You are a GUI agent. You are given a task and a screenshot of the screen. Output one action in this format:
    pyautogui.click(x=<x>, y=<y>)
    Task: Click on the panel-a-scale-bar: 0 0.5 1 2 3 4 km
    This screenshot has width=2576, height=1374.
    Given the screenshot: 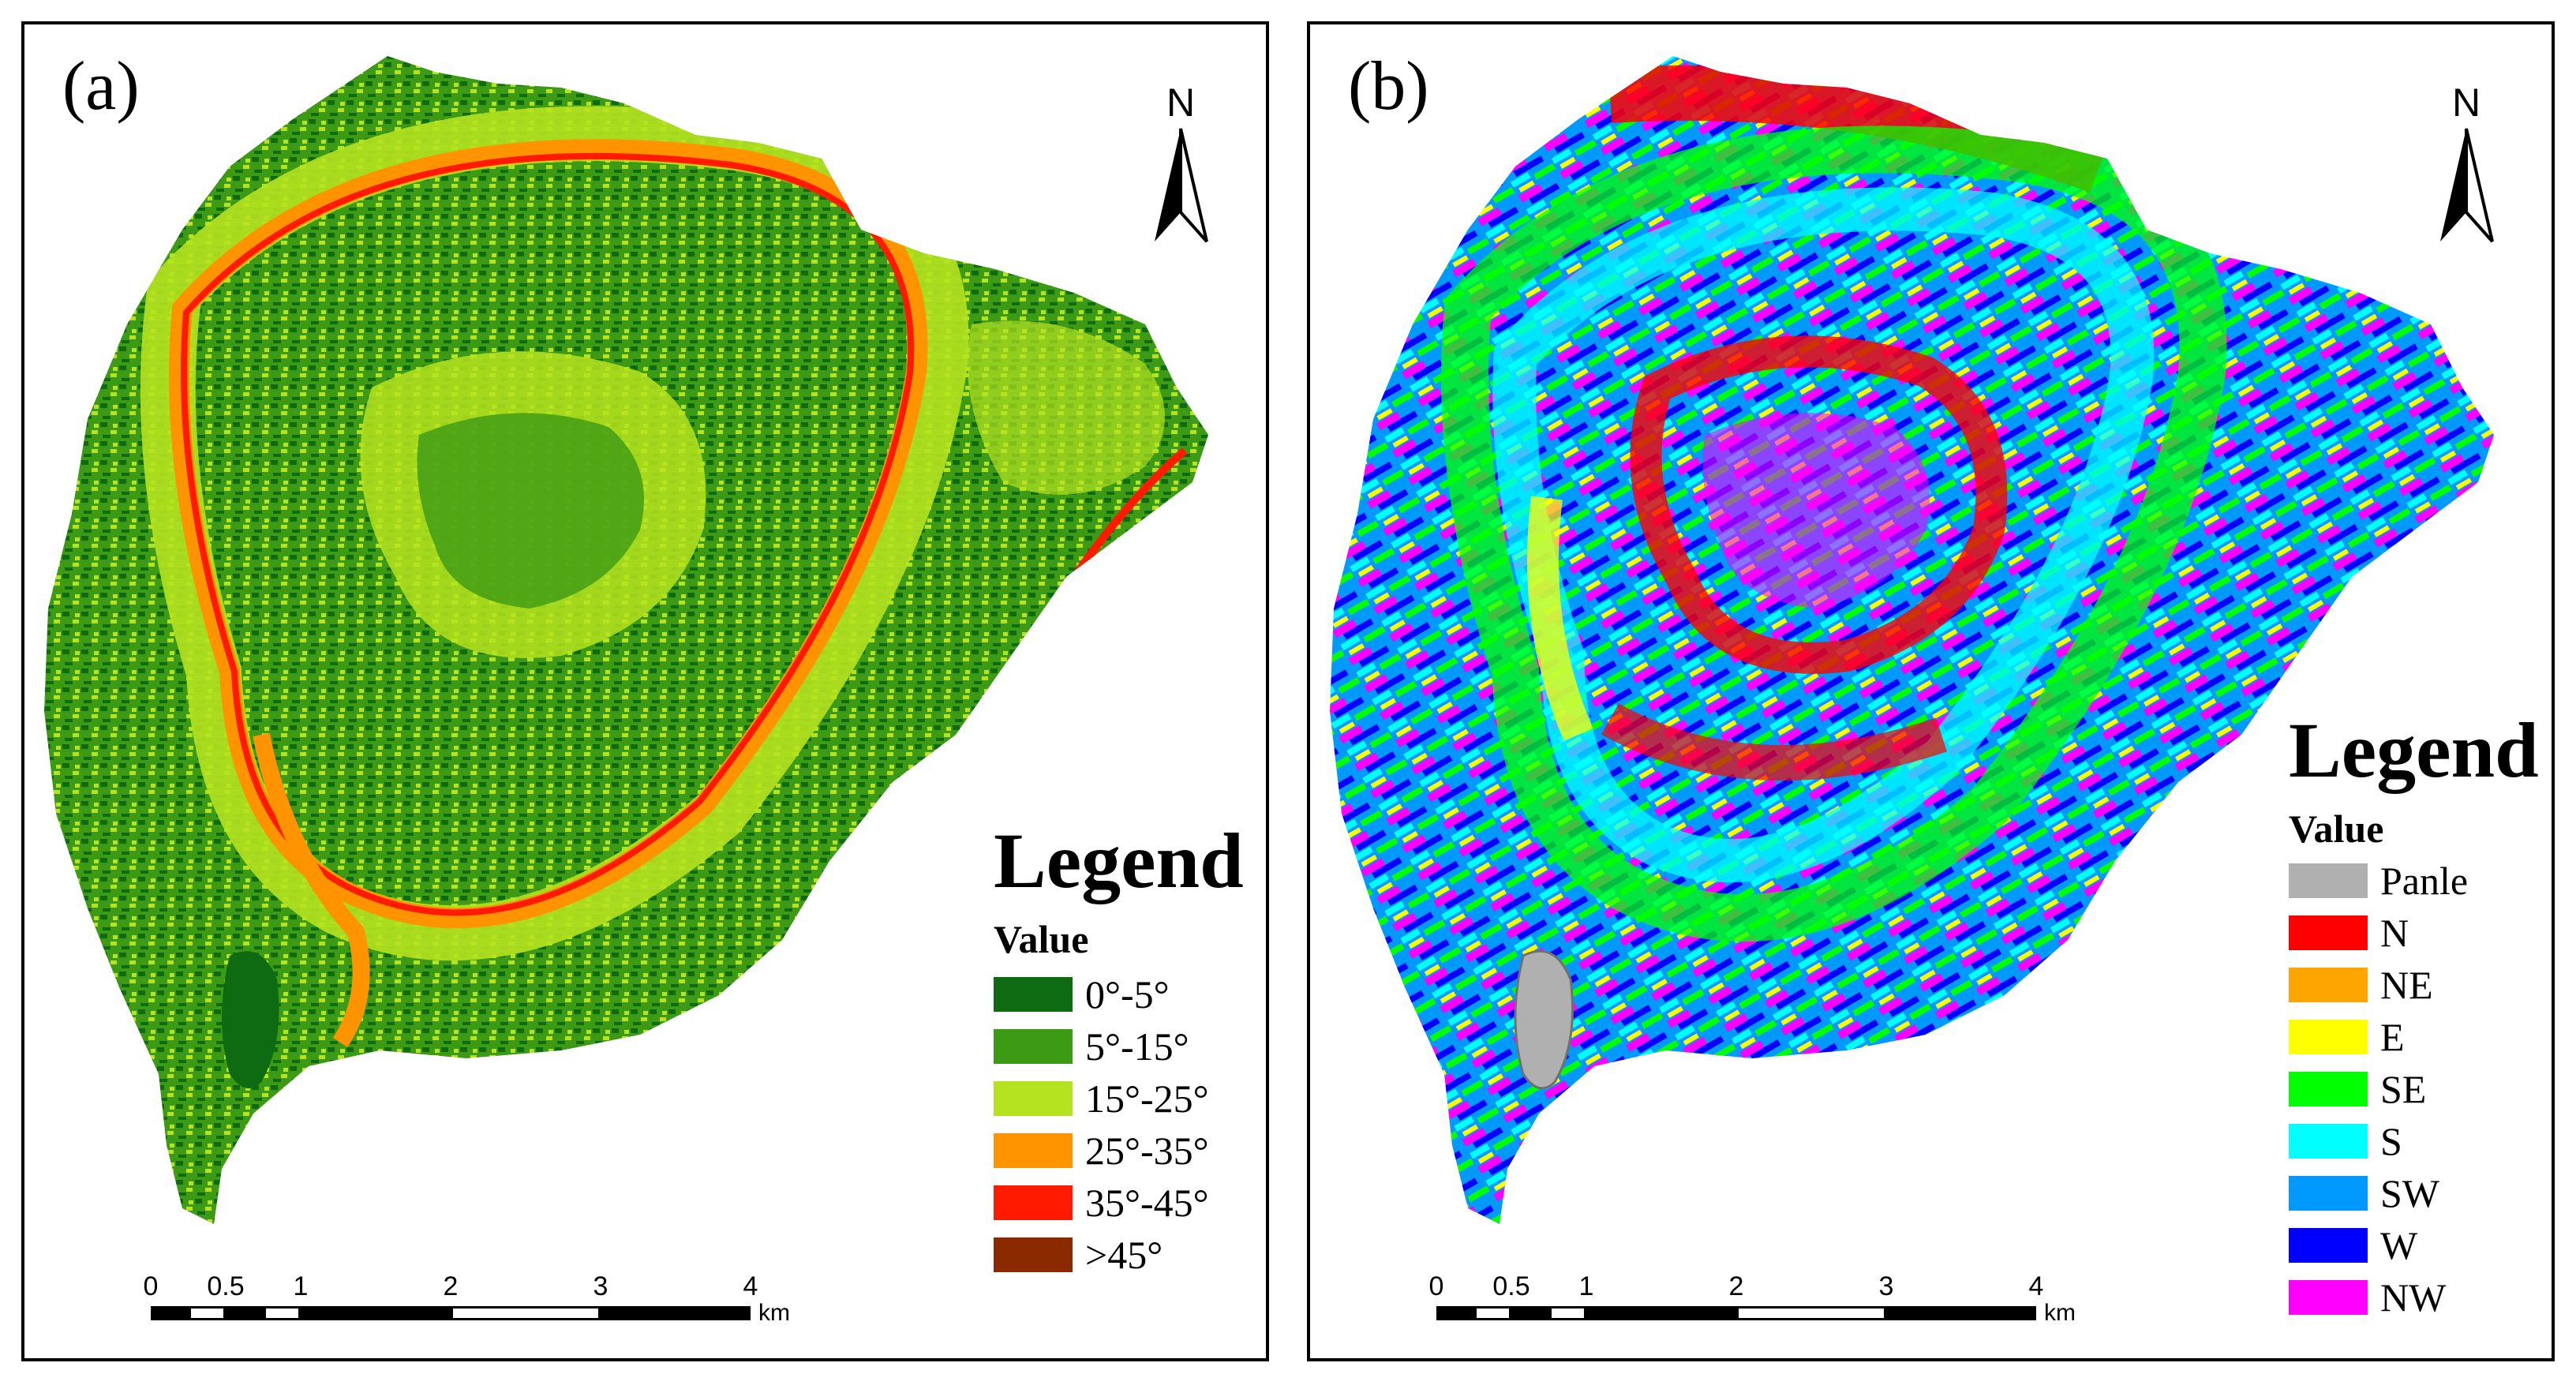 What is the action you would take?
    pyautogui.click(x=471, y=1303)
    